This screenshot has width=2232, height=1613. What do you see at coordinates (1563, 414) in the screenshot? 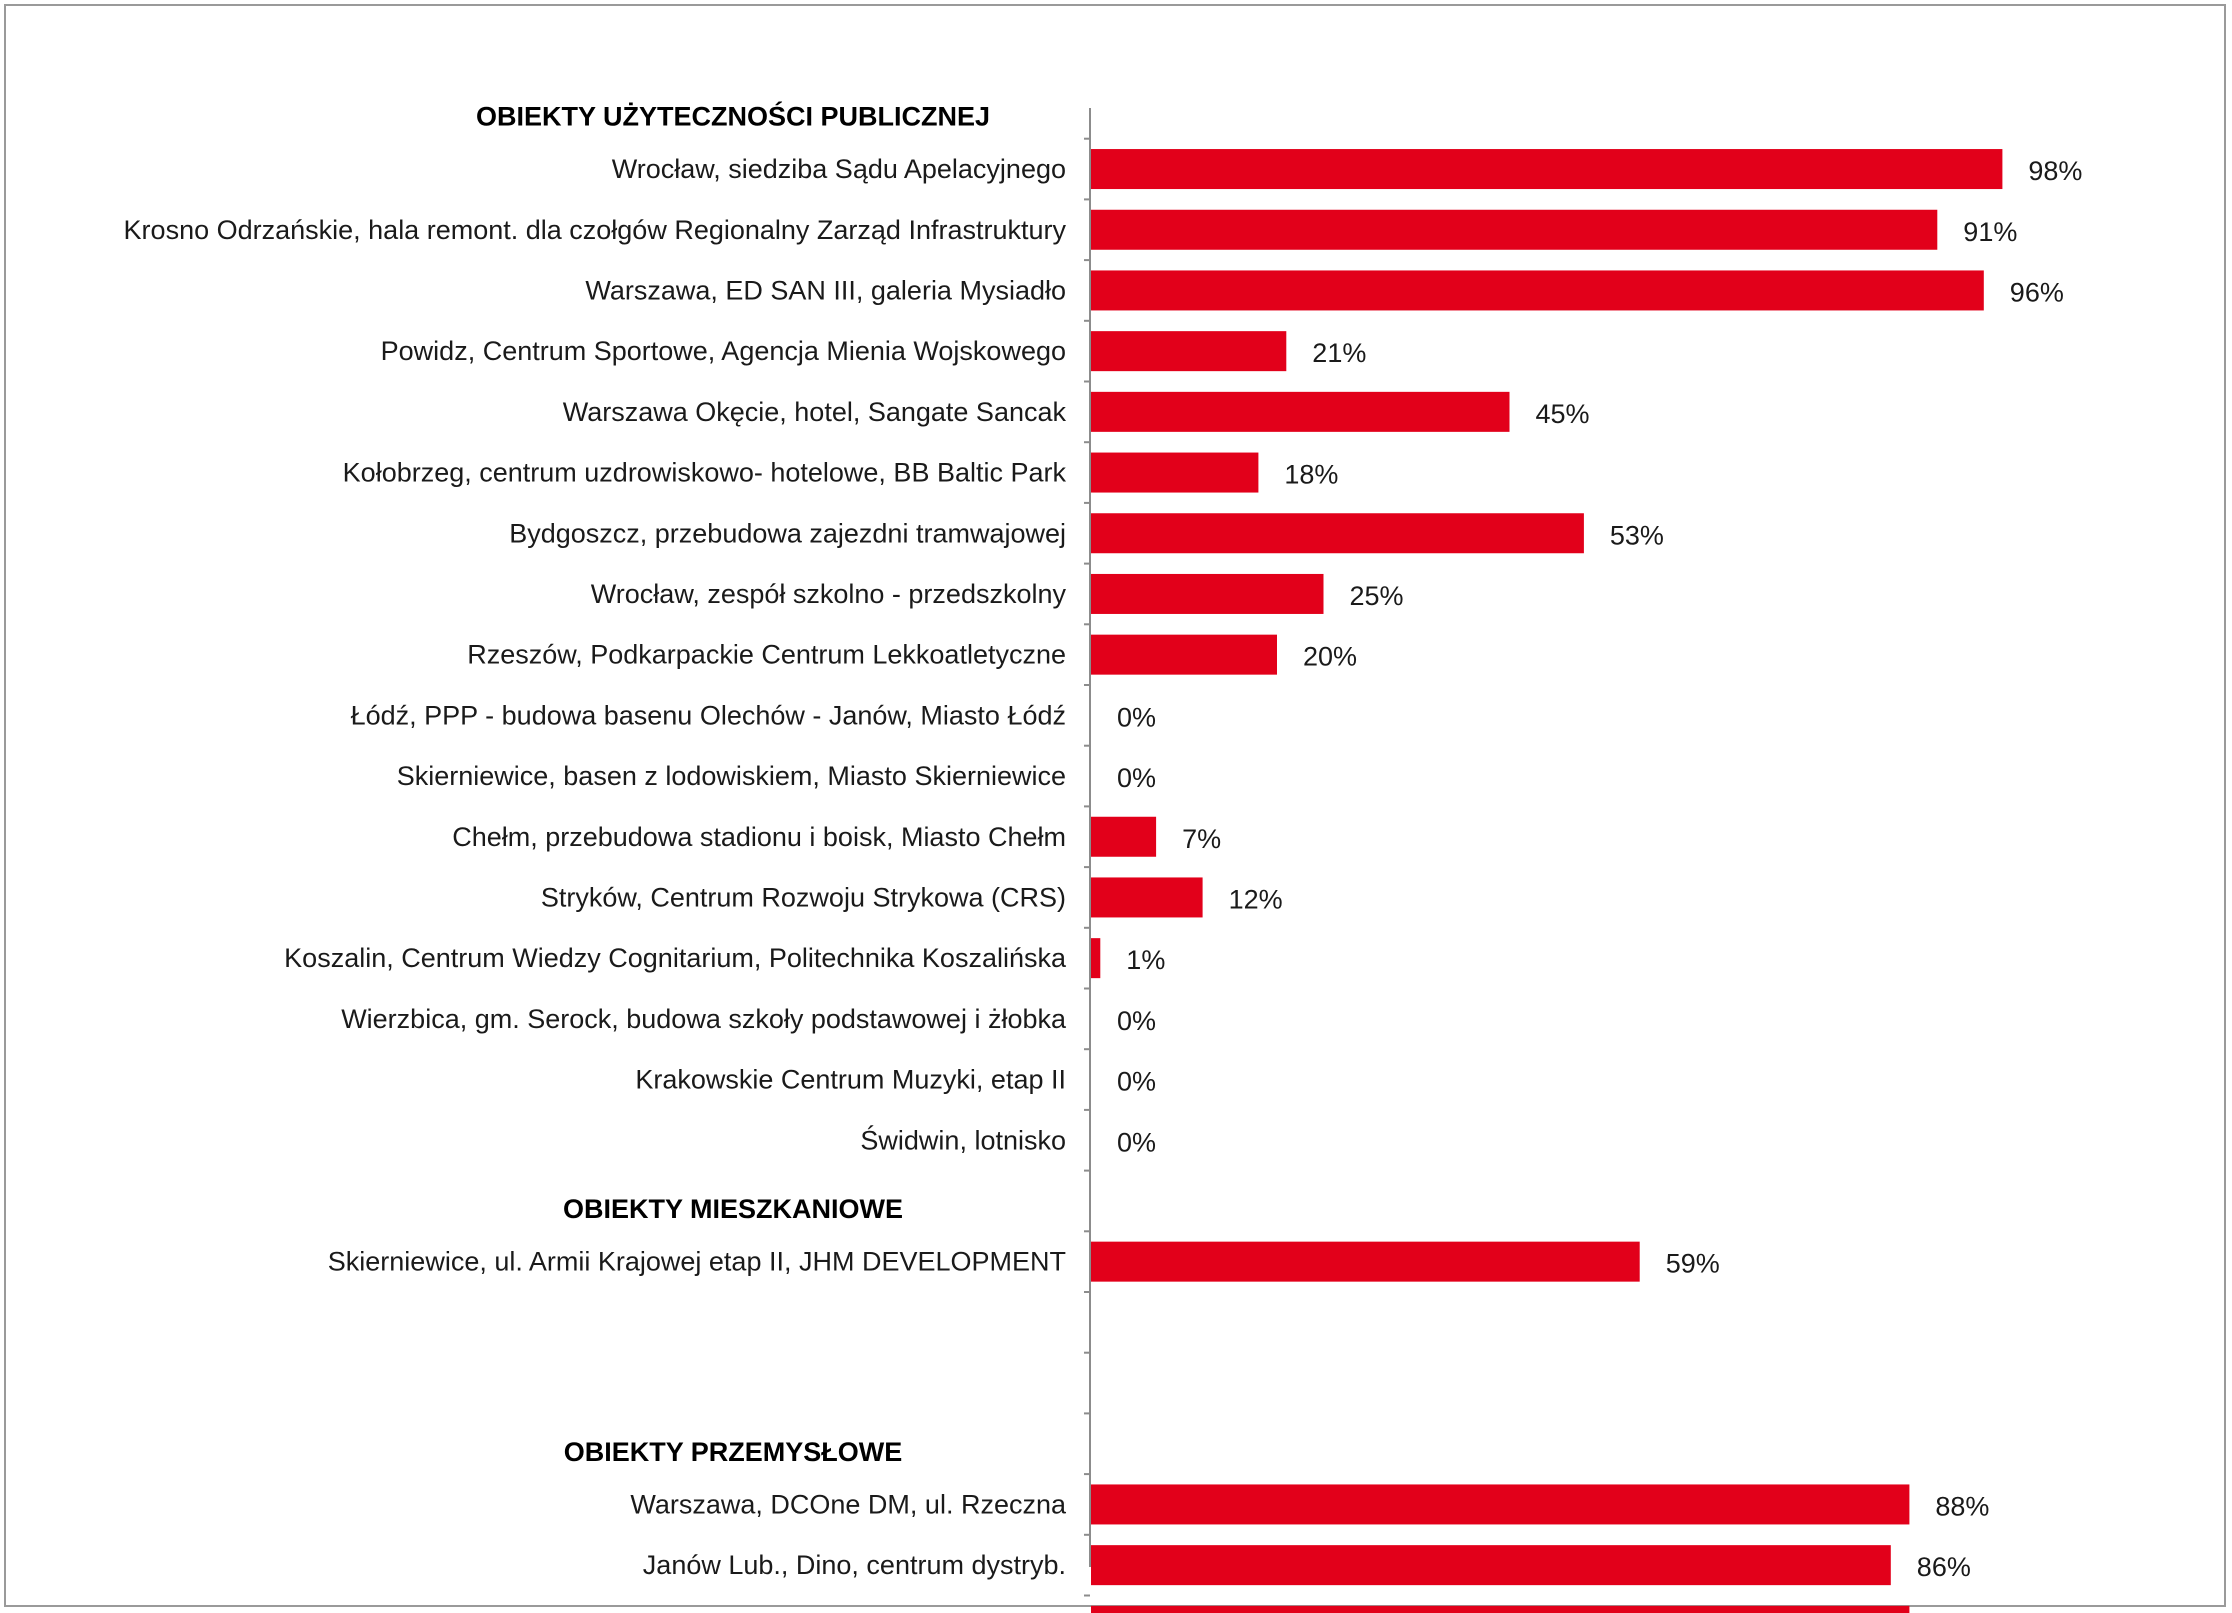
I see `data-label: 45%` at bounding box center [1563, 414].